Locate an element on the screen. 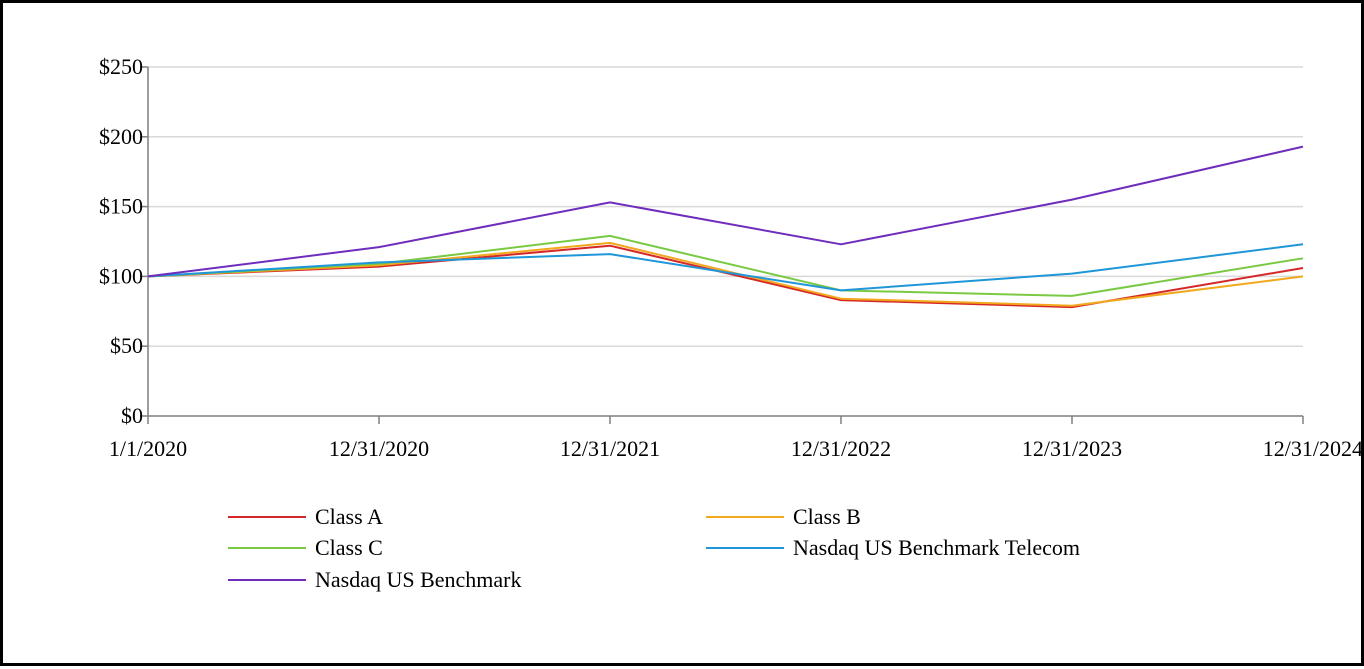  series-line-nasdaq-us-benchmark-telecom is located at coordinates (725, 267).